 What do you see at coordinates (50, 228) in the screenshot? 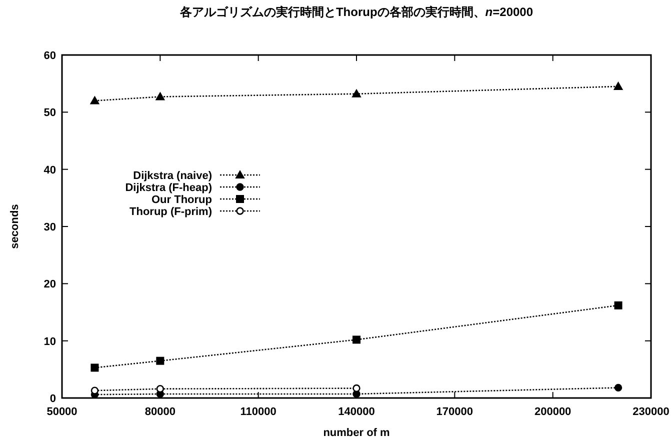
I see `y-tick-label: 30` at bounding box center [50, 228].